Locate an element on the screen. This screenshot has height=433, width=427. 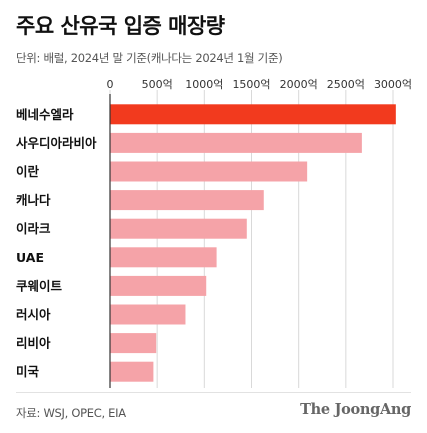
unit-note: 단위: 배럴, 2024년 말 기준(캐나다는 2024년 1월 기준) is located at coordinates (149, 58).